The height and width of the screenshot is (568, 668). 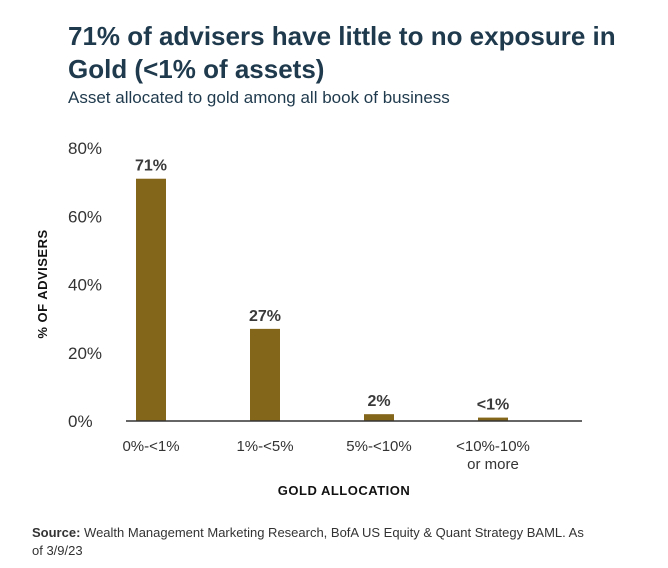 What do you see at coordinates (42, 283) in the screenshot?
I see `y-axis-label: % OF ADVISERS` at bounding box center [42, 283].